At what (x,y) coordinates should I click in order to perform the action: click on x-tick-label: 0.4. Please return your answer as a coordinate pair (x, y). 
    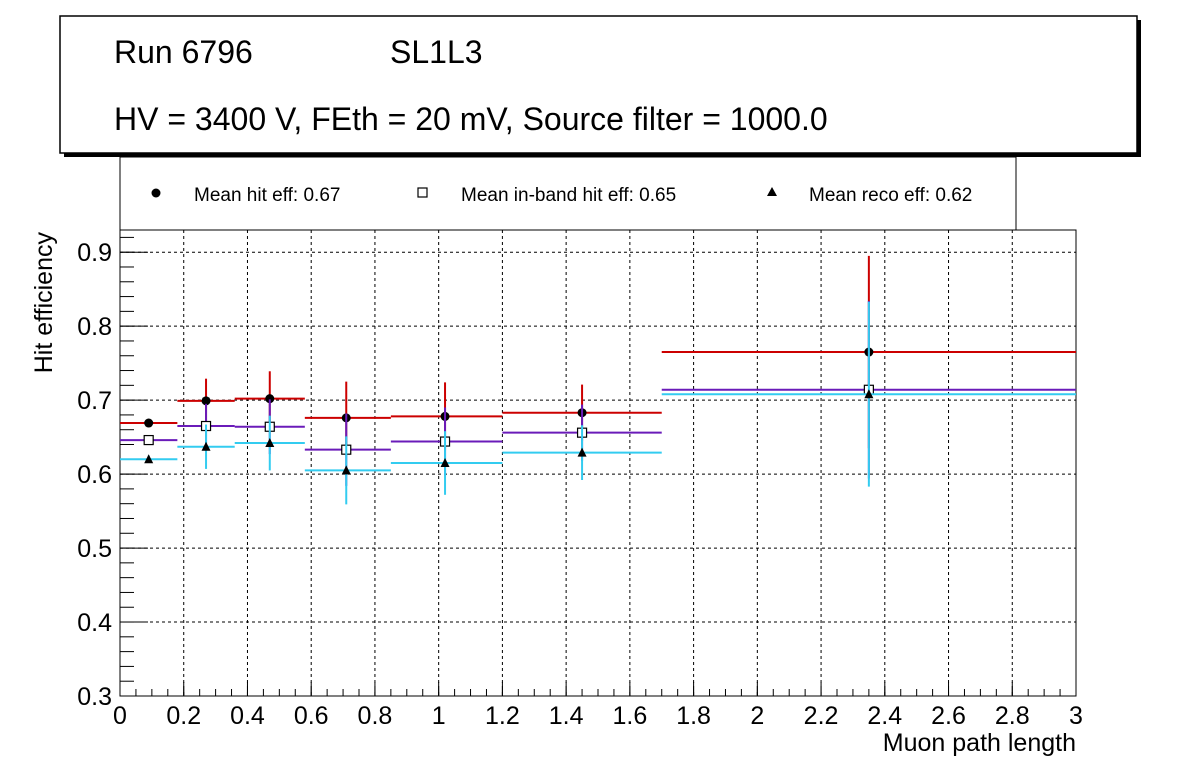
    Looking at the image, I should click on (247, 716).